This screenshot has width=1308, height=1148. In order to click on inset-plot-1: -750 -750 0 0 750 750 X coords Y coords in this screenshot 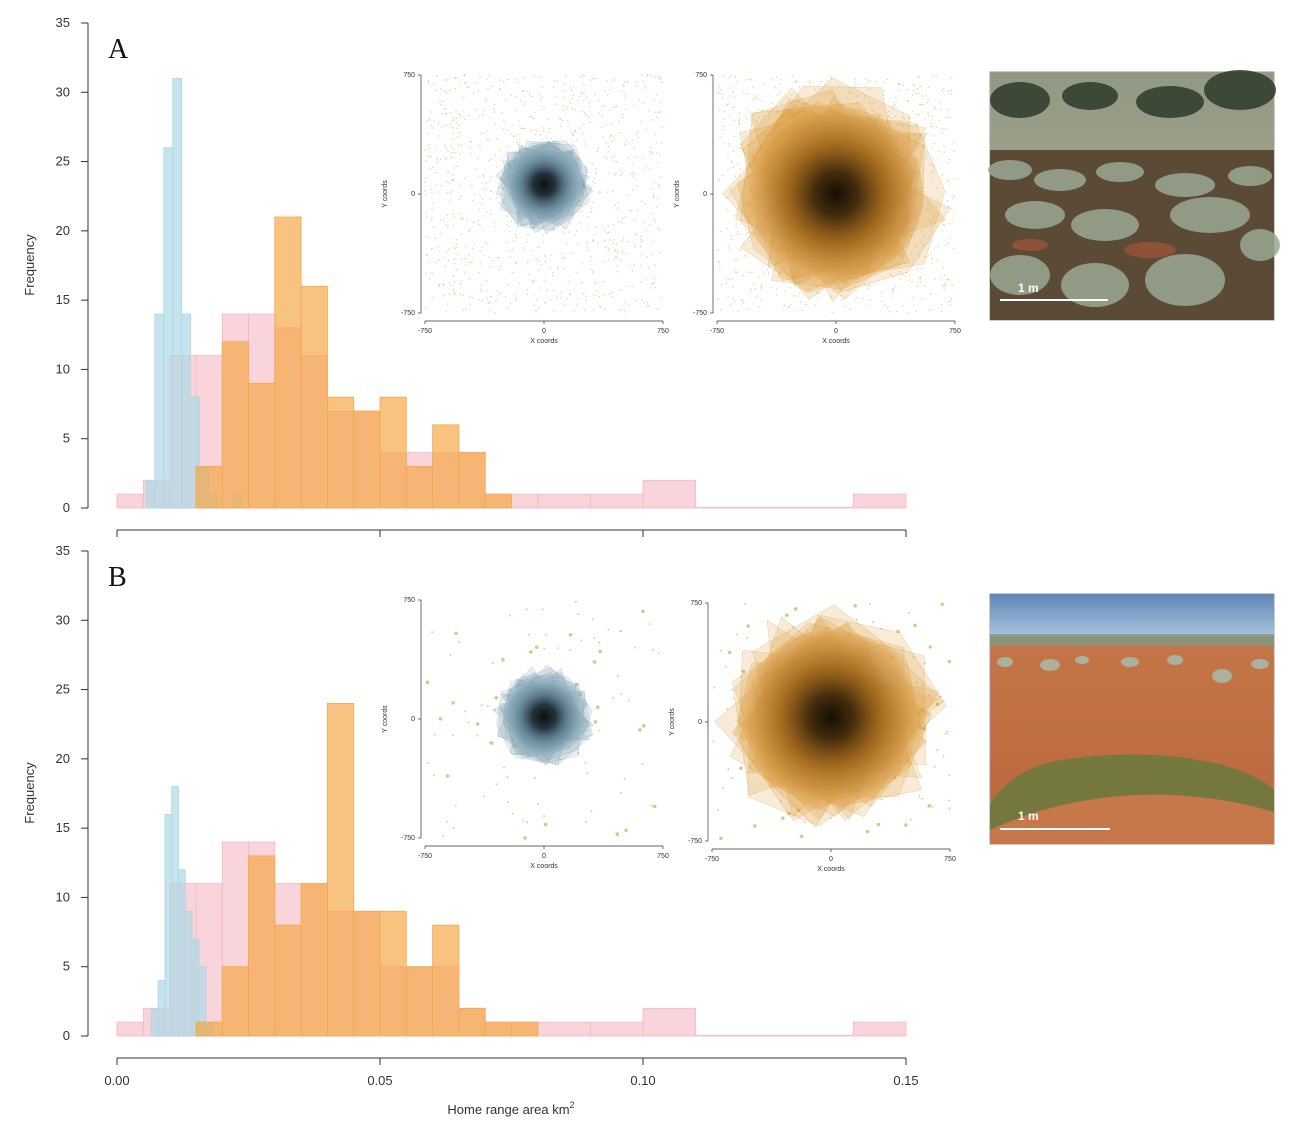, I will do `click(525, 208)`.